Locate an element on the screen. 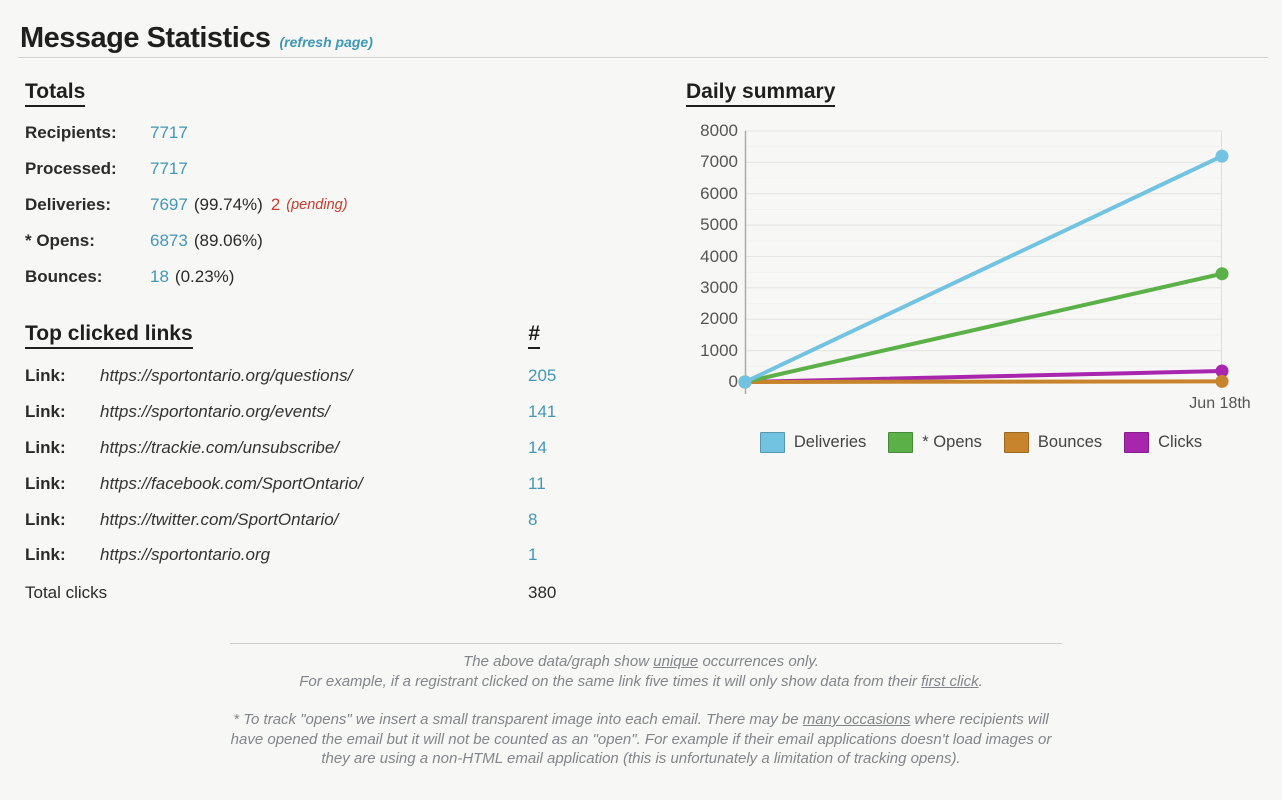 The image size is (1282, 800). page-title: Message Statistics is located at coordinates (145, 38).